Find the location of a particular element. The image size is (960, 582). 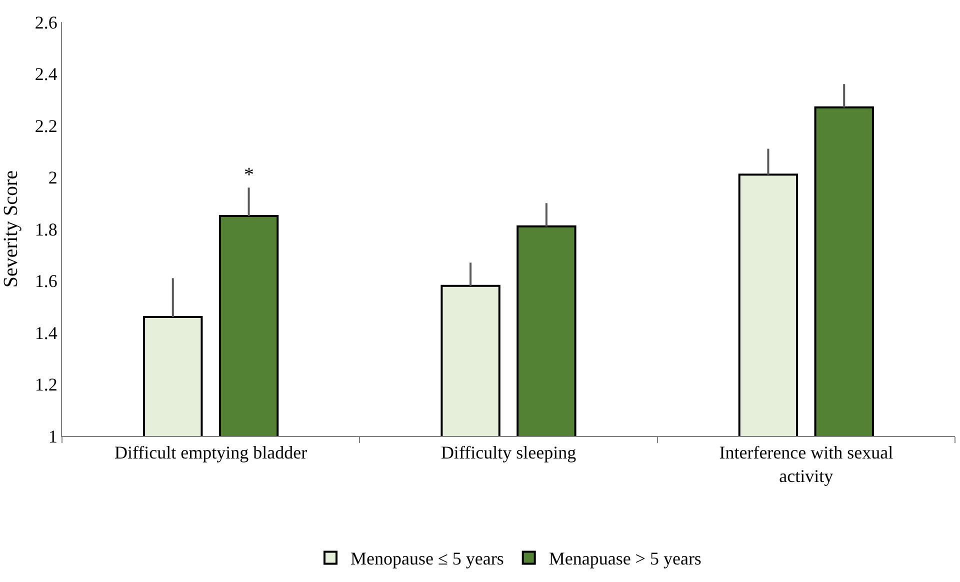

y-tick-label: 1.6 is located at coordinates (46, 281).